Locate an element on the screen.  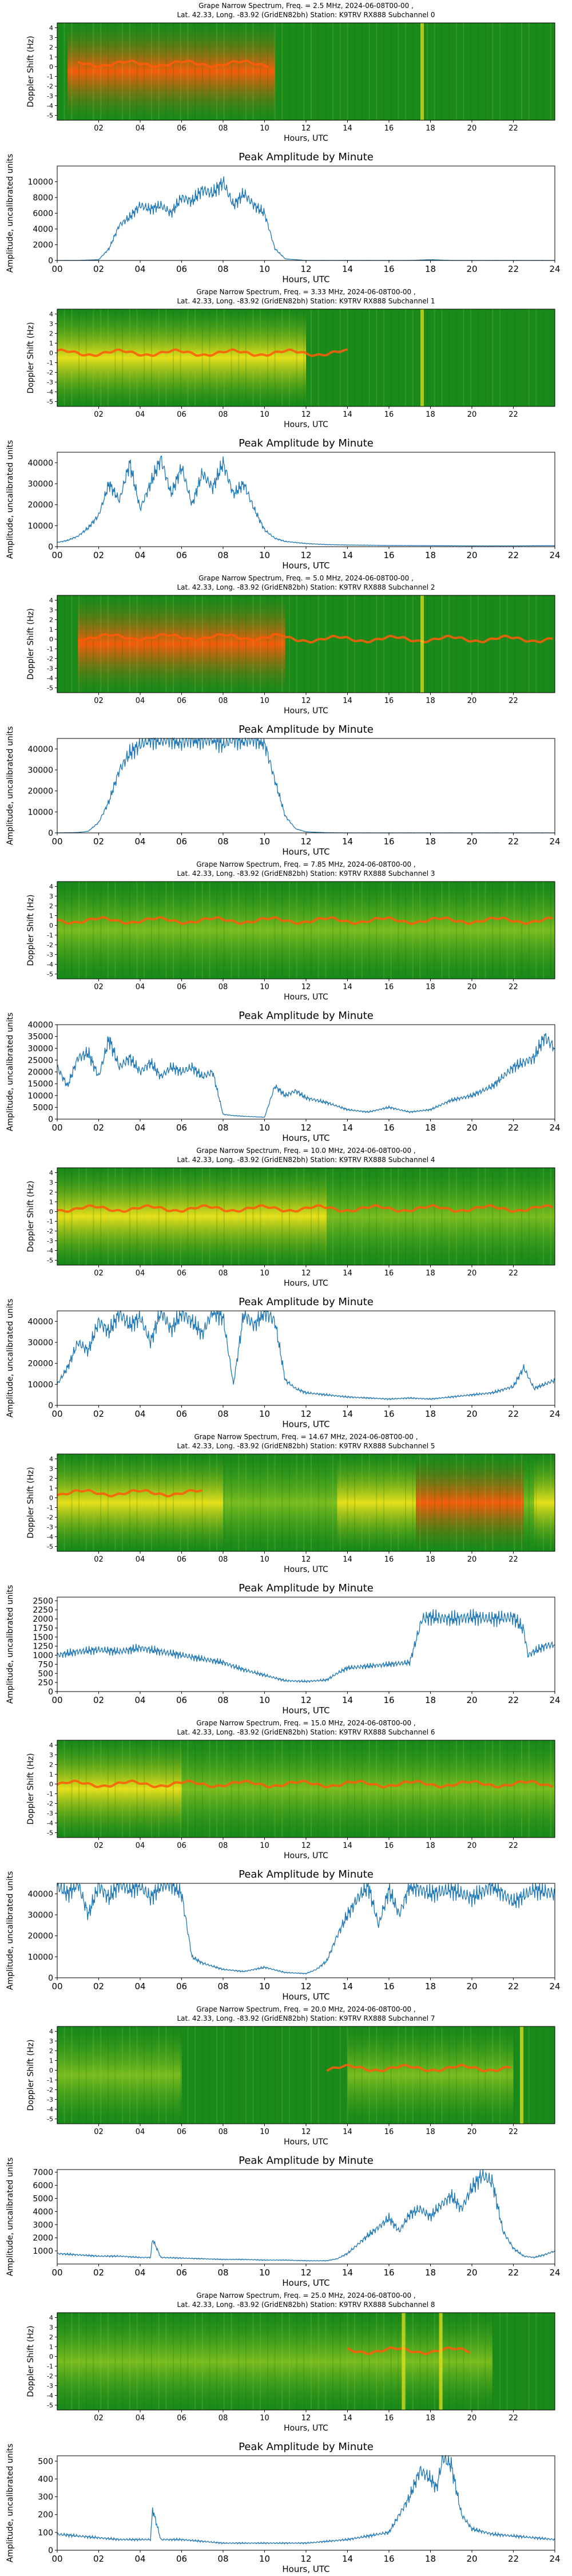
y-tick-label: 25000 is located at coordinates (40, 1060).